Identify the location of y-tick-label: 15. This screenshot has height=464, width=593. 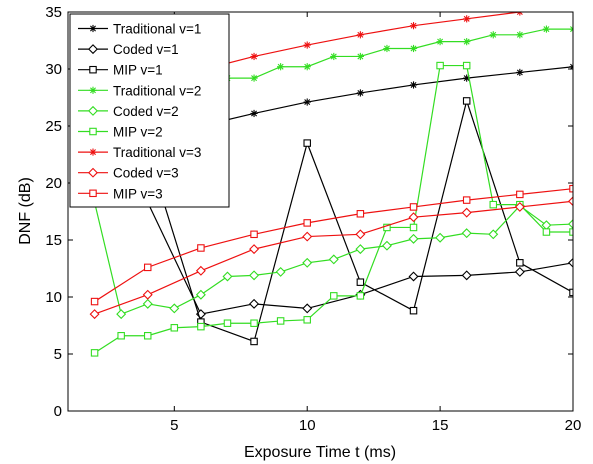
(53, 240).